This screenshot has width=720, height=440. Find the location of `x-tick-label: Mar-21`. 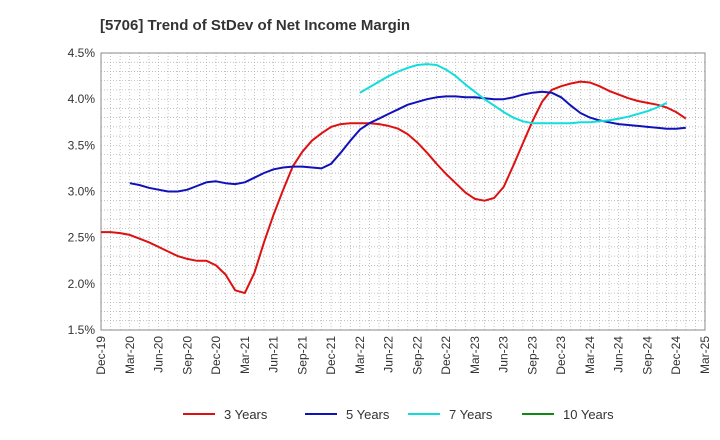

x-tick-label: Mar-21 is located at coordinates (245, 355).